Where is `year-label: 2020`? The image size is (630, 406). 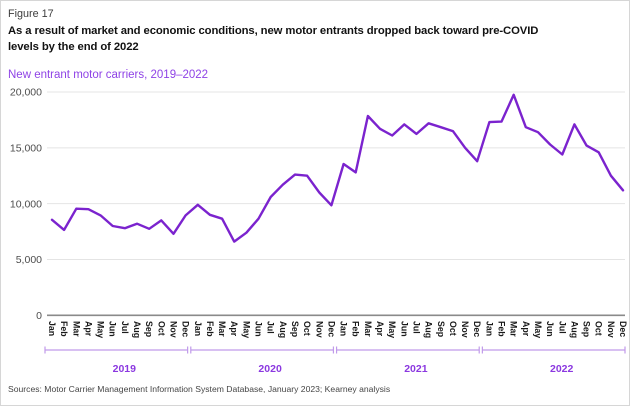
year-label: 2020 is located at coordinates (270, 369).